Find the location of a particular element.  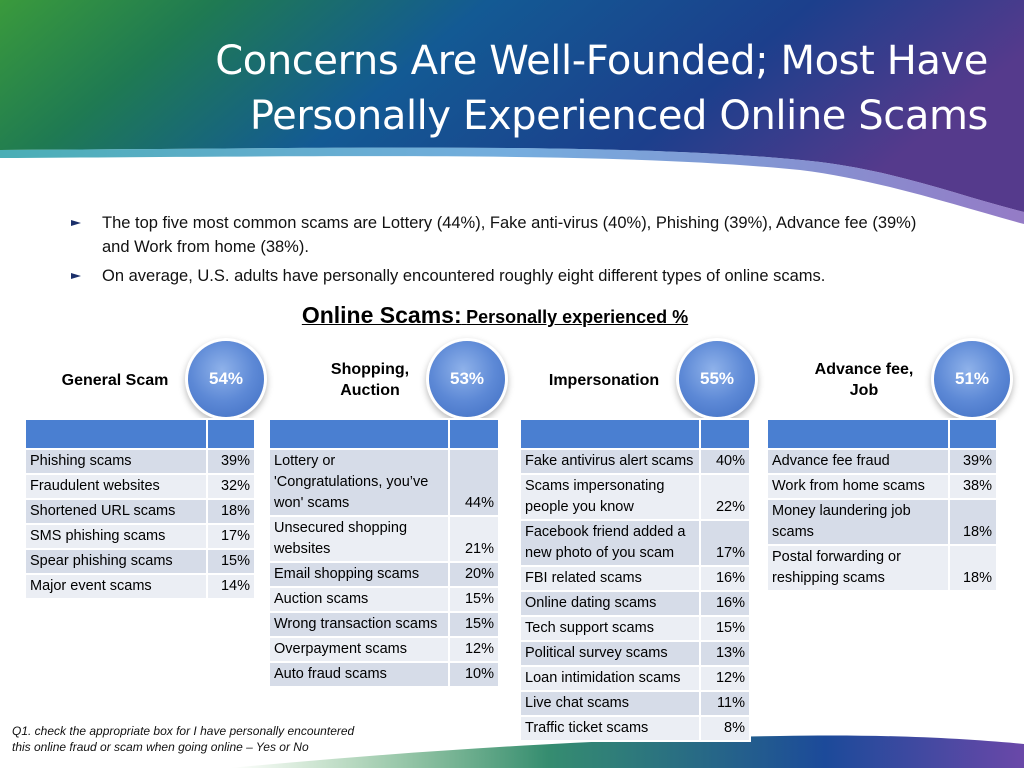

scam-name-cell: Phishing scams is located at coordinates (116, 461).